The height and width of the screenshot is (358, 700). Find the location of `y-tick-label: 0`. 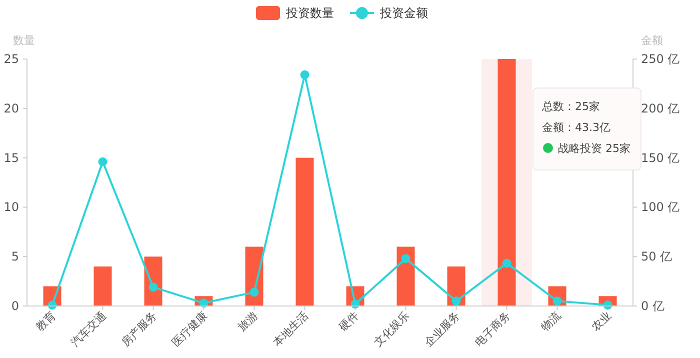

y-tick-label: 0 is located at coordinates (15, 306).